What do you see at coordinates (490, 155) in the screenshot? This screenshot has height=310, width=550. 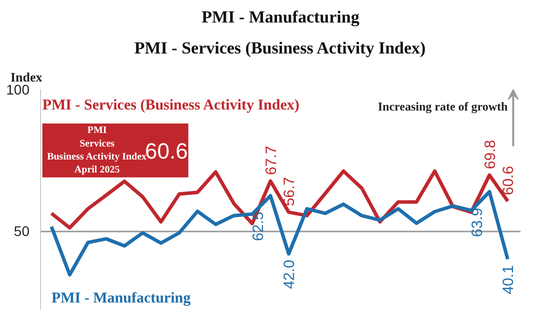 I see `data-label: 69.8` at bounding box center [490, 155].